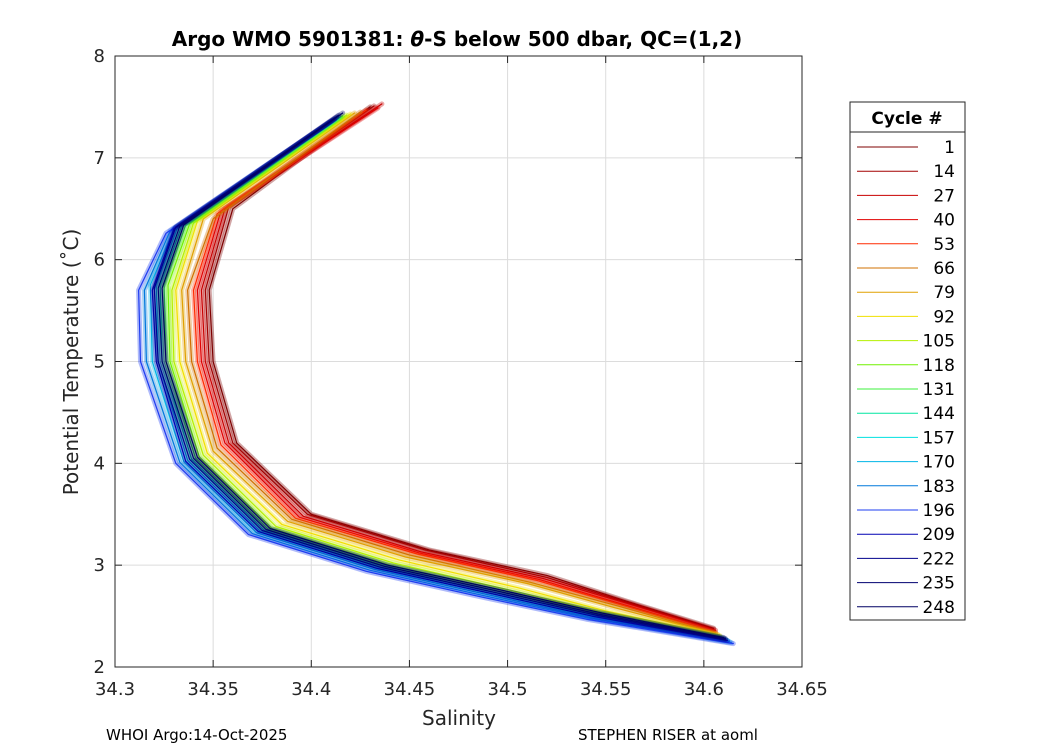 This screenshot has width=1050, height=750. Describe the element at coordinates (944, 172) in the screenshot. I see `legend-label: 14` at that location.